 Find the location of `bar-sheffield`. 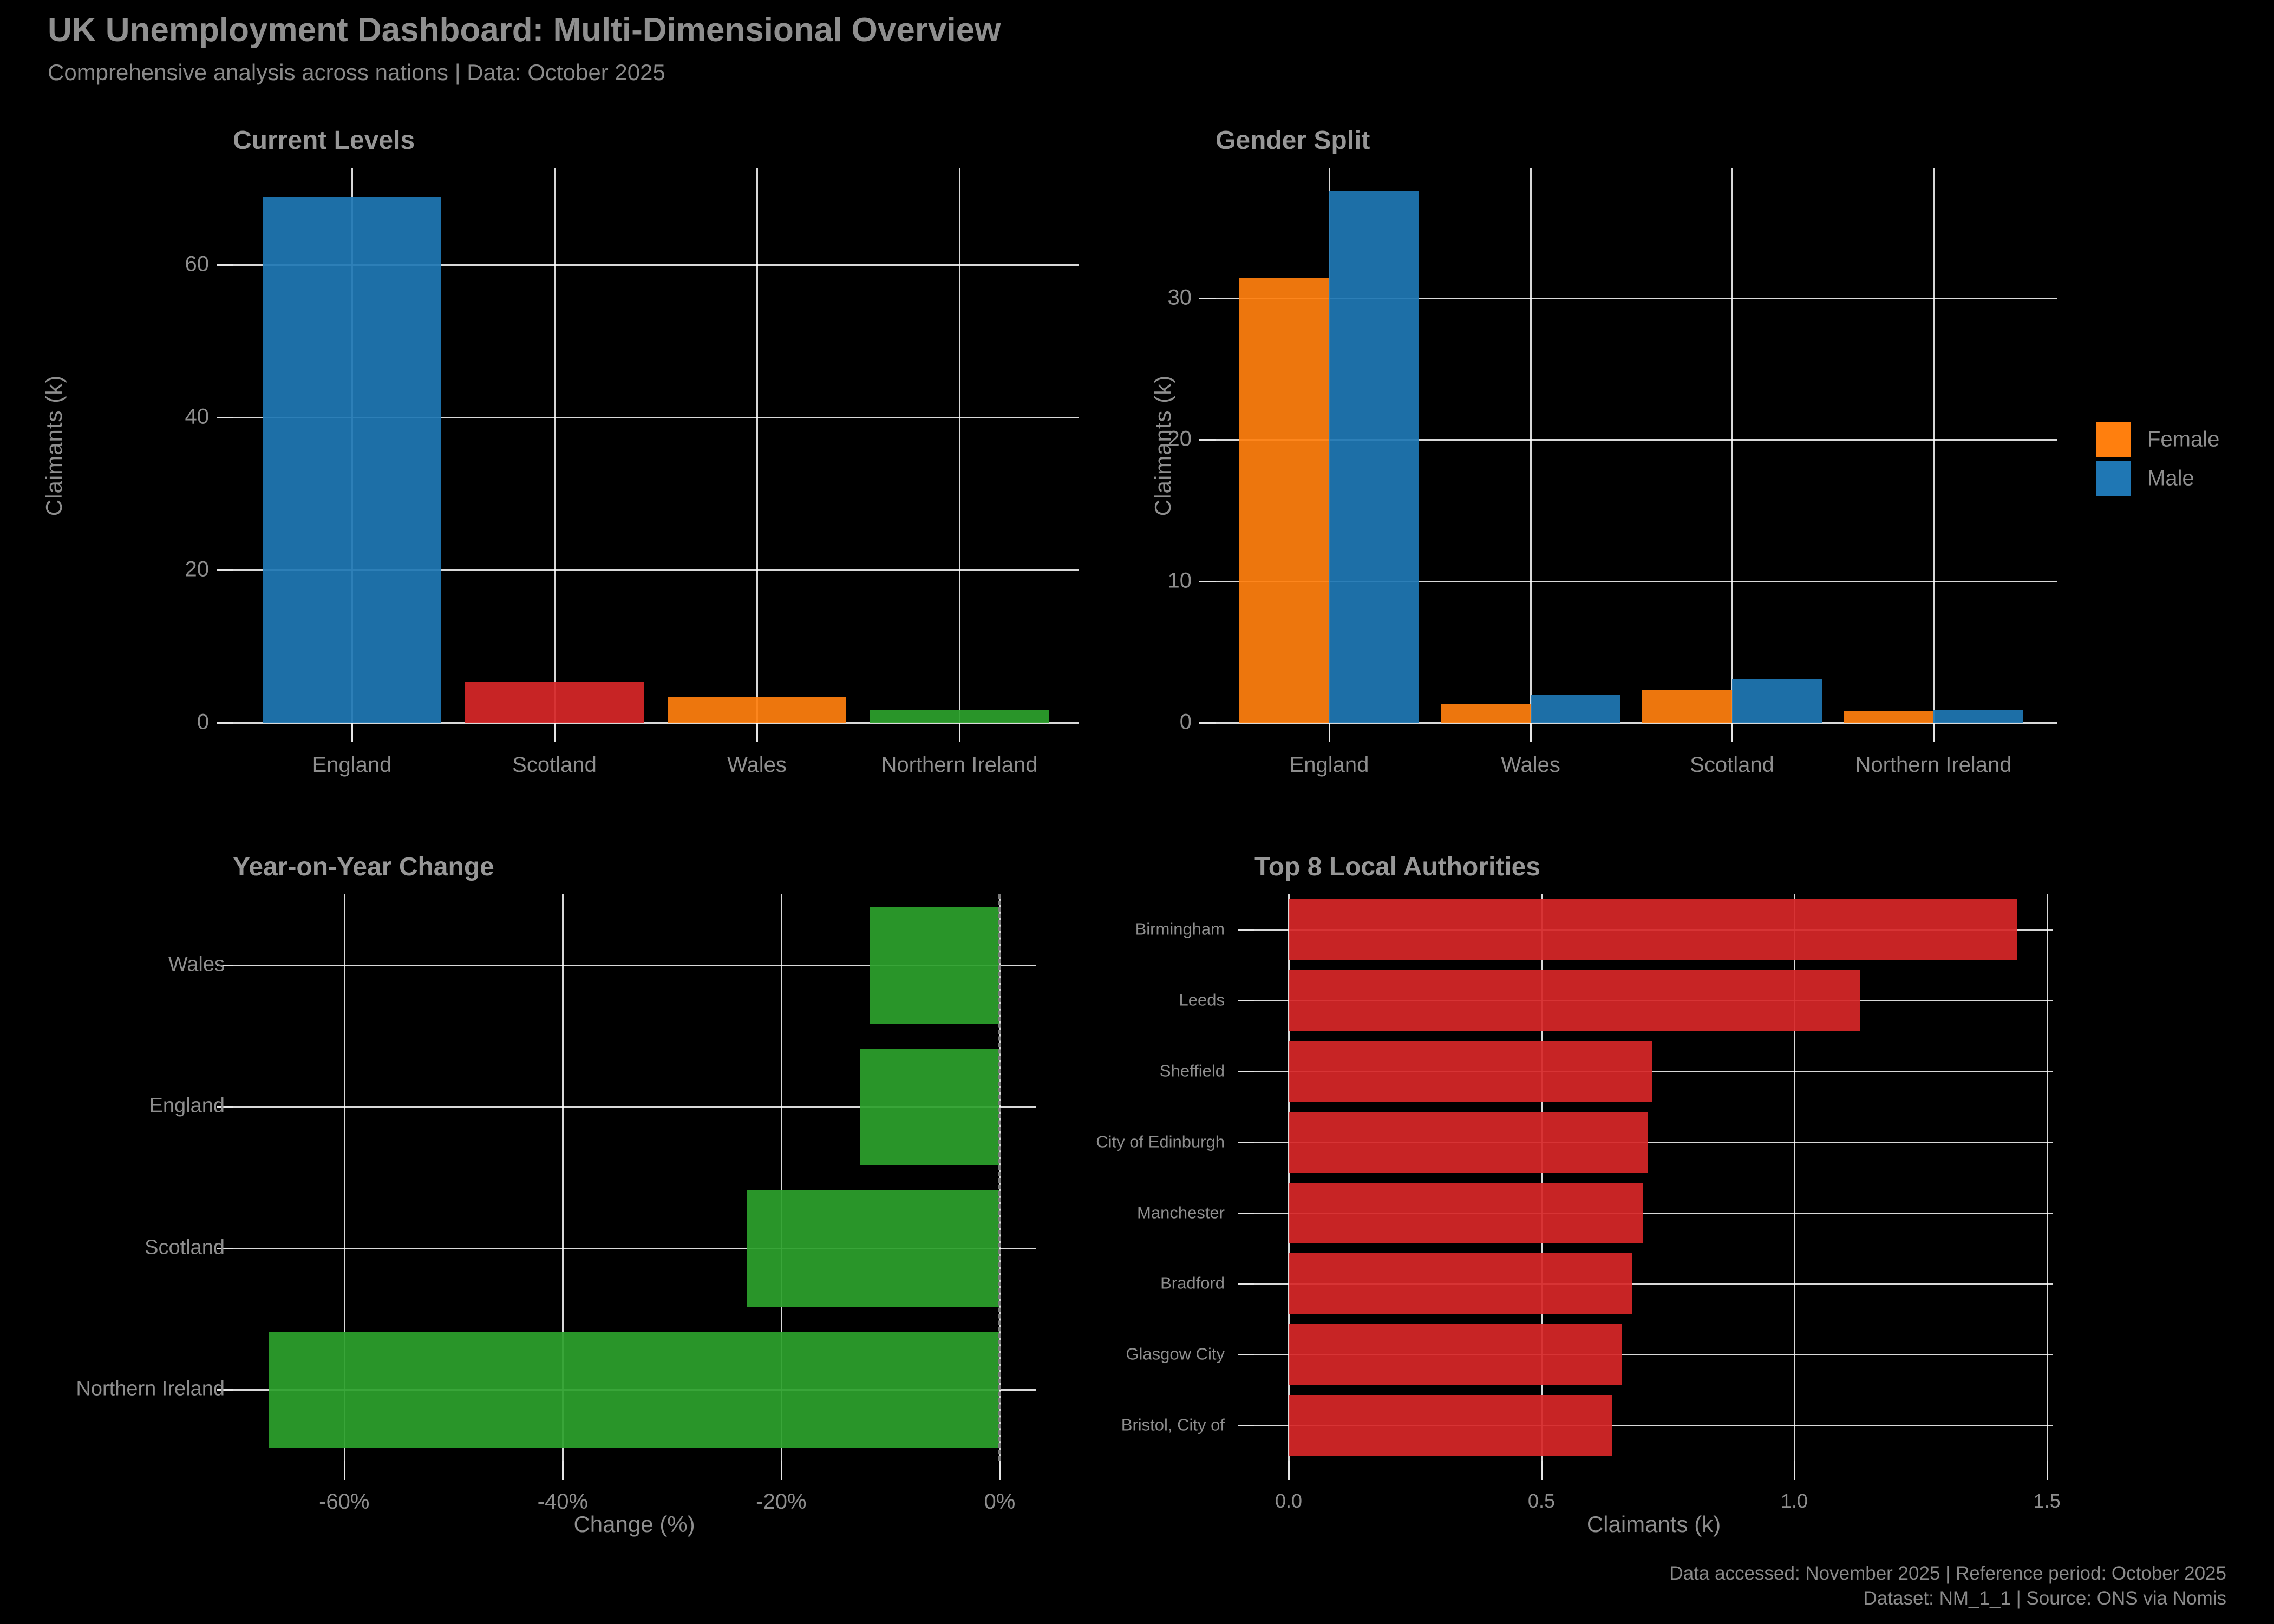

bar-sheffield is located at coordinates (1471, 1071).